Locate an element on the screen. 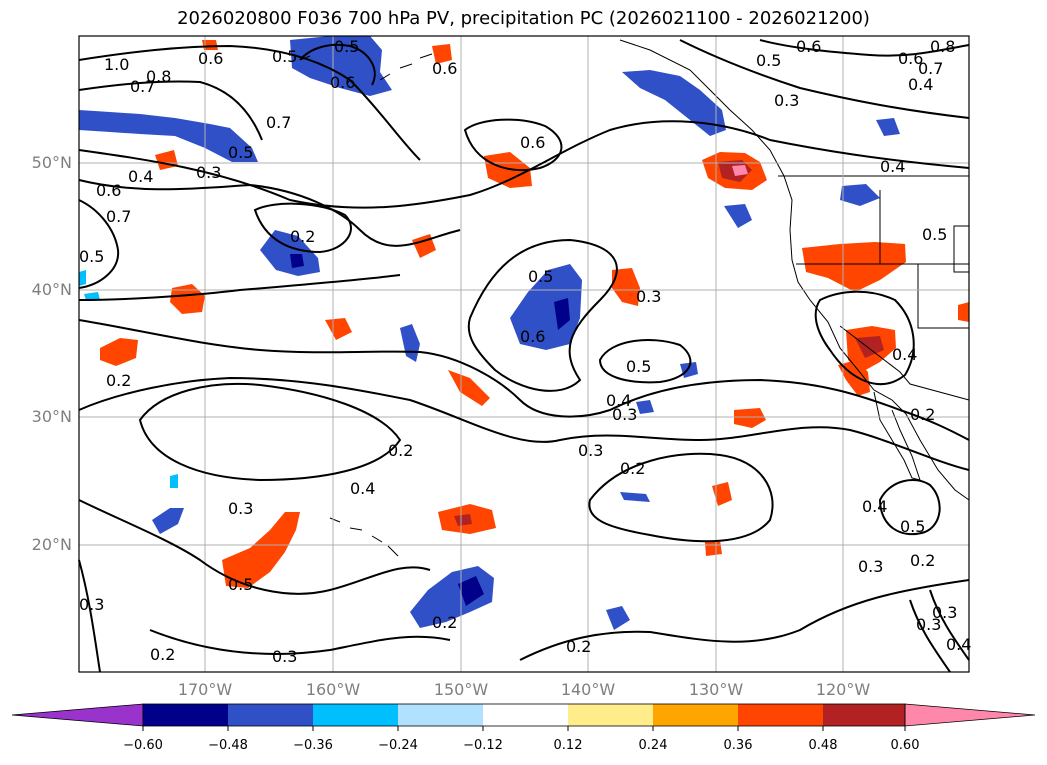 The image size is (1047, 765). lon-label-140w: 140°W is located at coordinates (588, 689).